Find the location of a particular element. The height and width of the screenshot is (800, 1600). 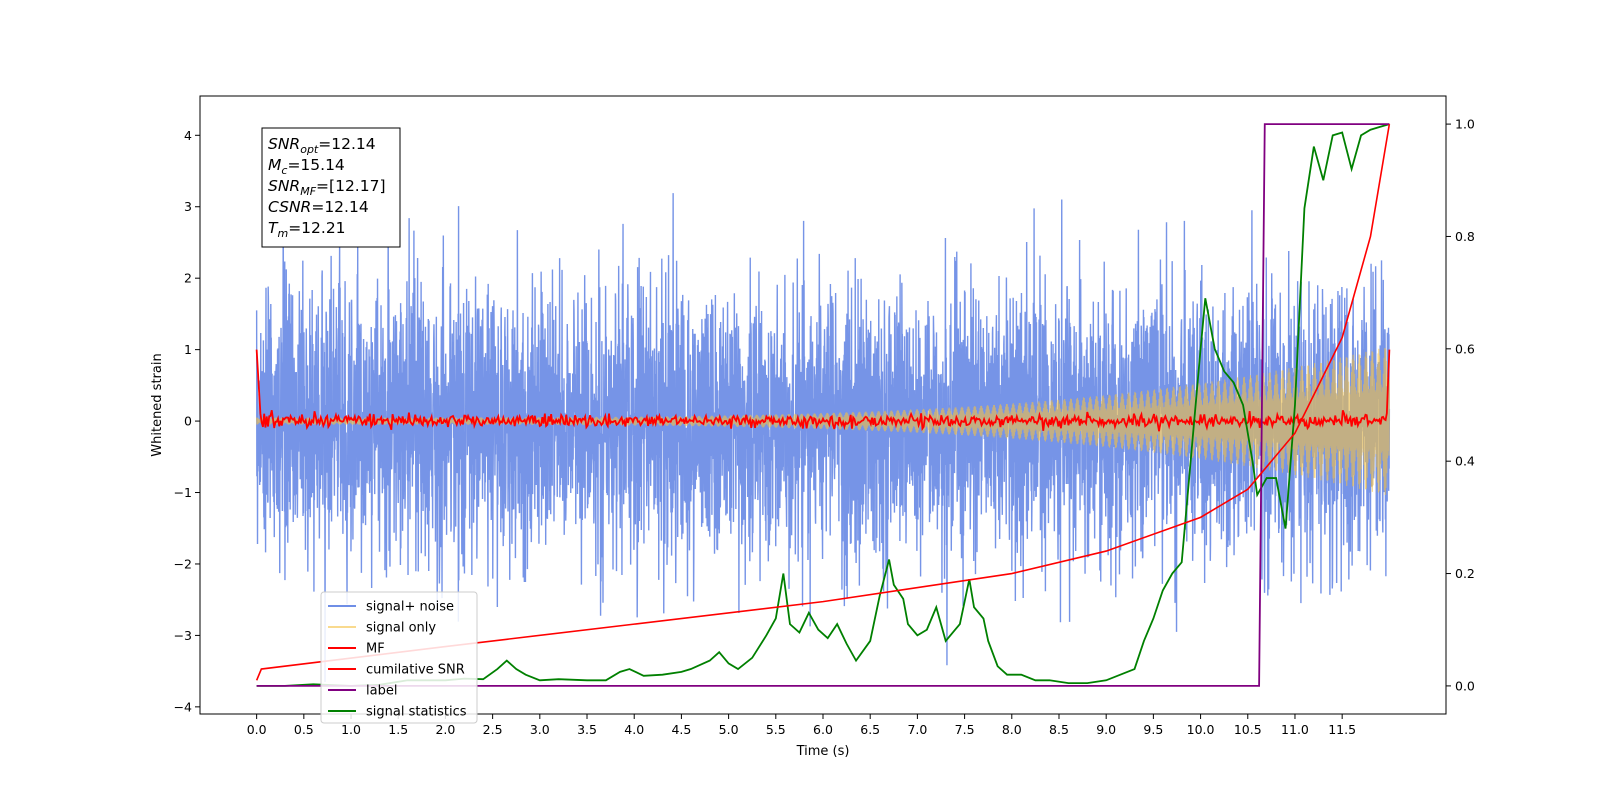

annotation-line: Mc=15.14 is located at coordinates (306, 166).